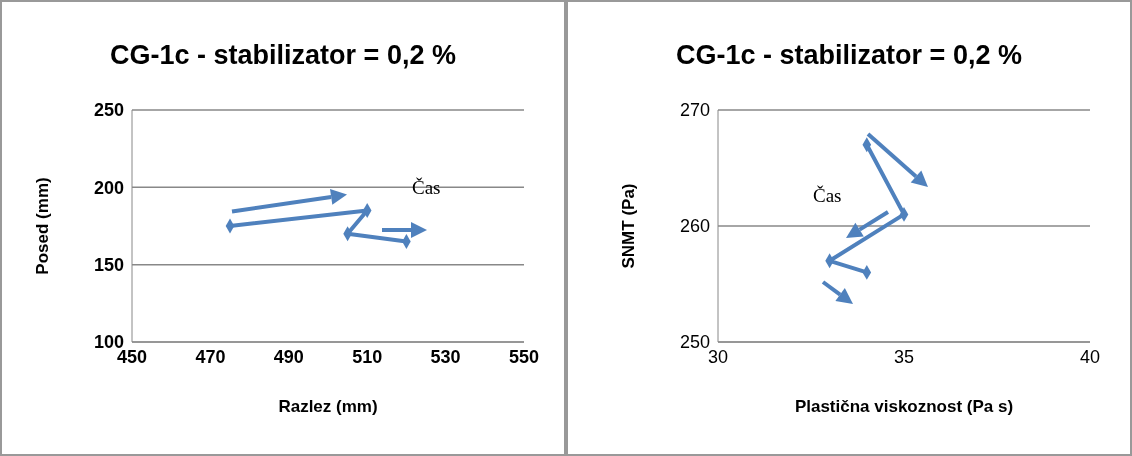 The image size is (1132, 456). Describe the element at coordinates (43, 226) in the screenshot. I see `y-axis-title: Posed (mm)` at that location.